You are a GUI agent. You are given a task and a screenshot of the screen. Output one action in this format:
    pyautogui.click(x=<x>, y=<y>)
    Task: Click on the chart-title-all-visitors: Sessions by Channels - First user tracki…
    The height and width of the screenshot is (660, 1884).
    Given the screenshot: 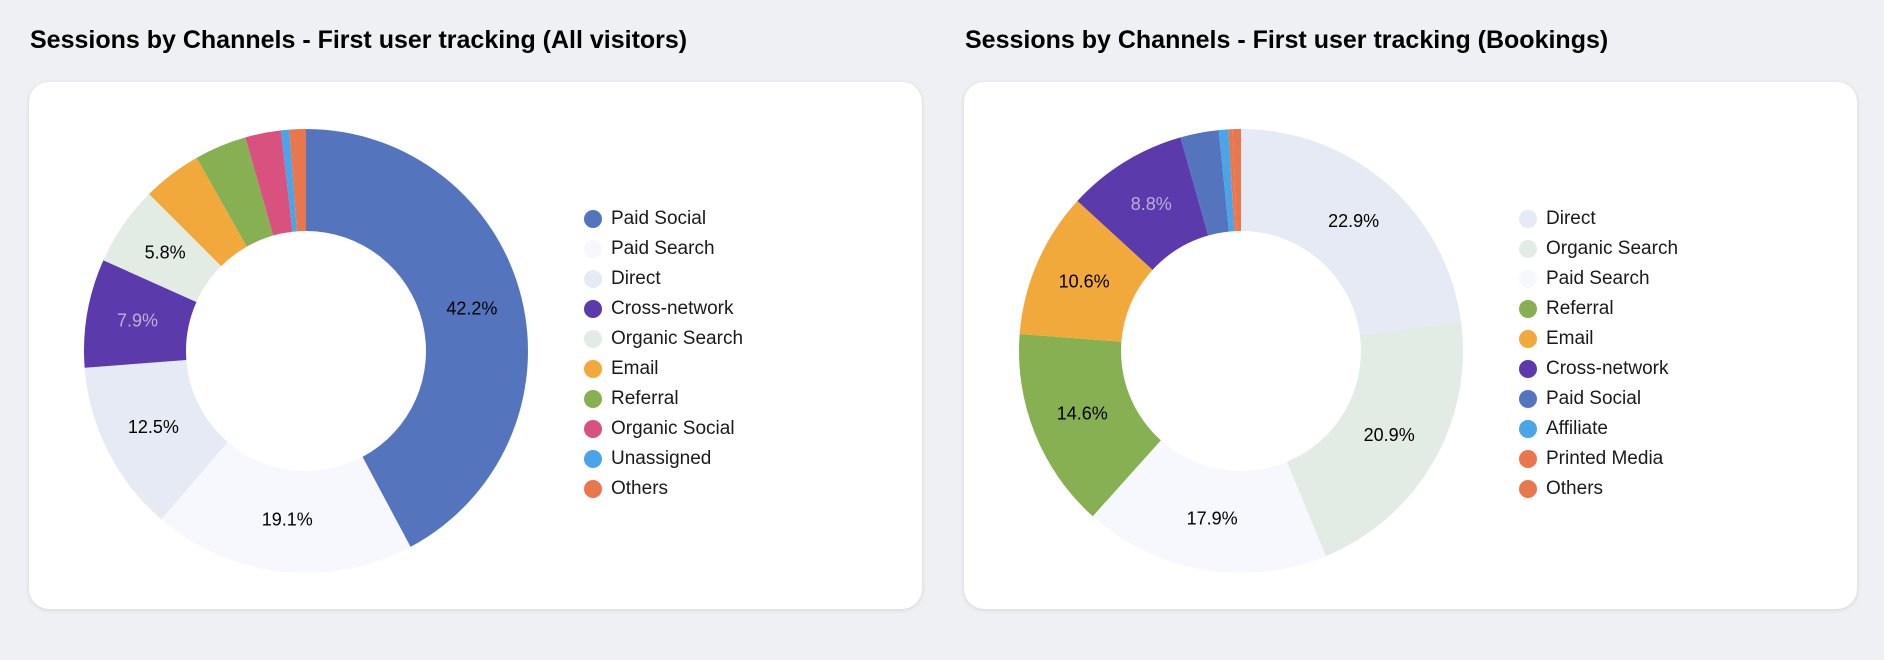 What is the action you would take?
    pyautogui.click(x=359, y=40)
    